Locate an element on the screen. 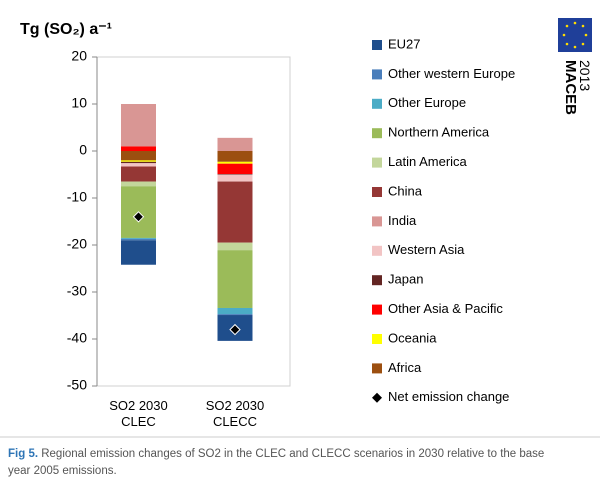  legend-label: Africa is located at coordinates (405, 367).